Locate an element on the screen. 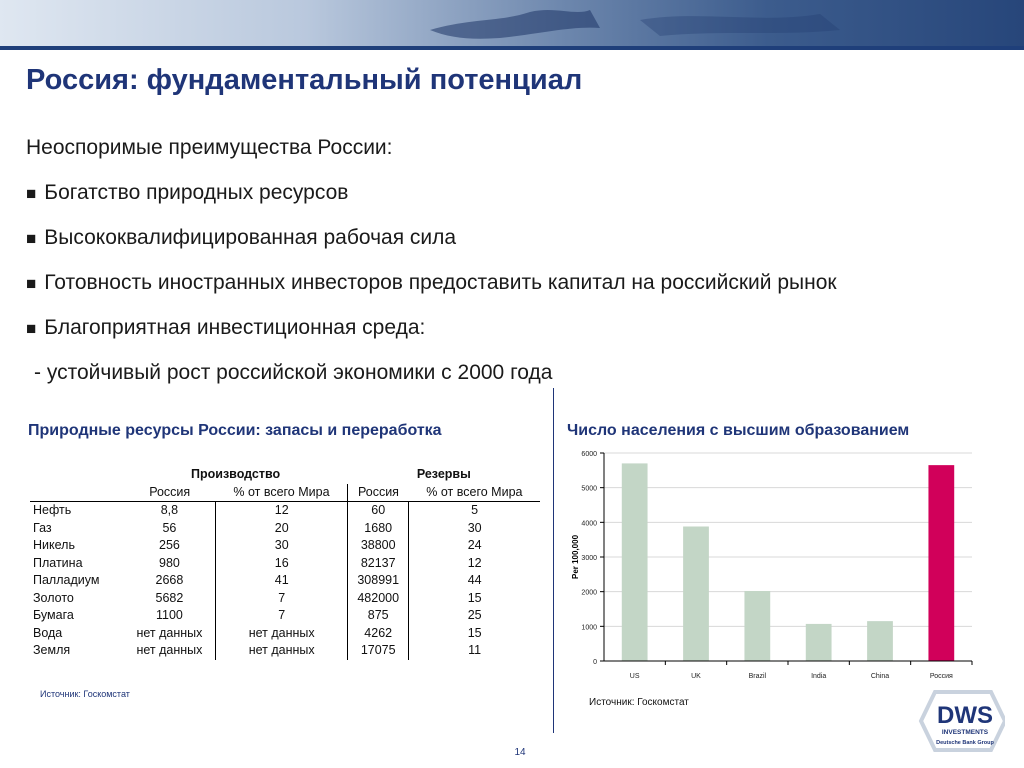 Image resolution: width=1024 pixels, height=768 pixels. row-label: Нефть is located at coordinates (52, 510).